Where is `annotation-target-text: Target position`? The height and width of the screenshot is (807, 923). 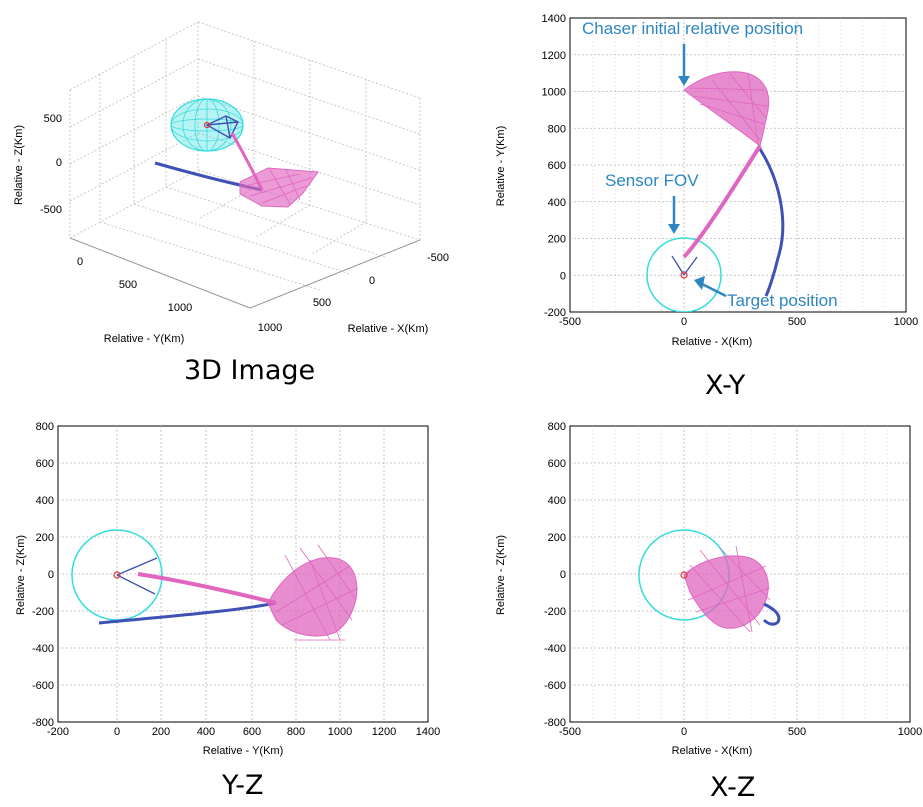 annotation-target-text: Target position is located at coordinates (782, 300).